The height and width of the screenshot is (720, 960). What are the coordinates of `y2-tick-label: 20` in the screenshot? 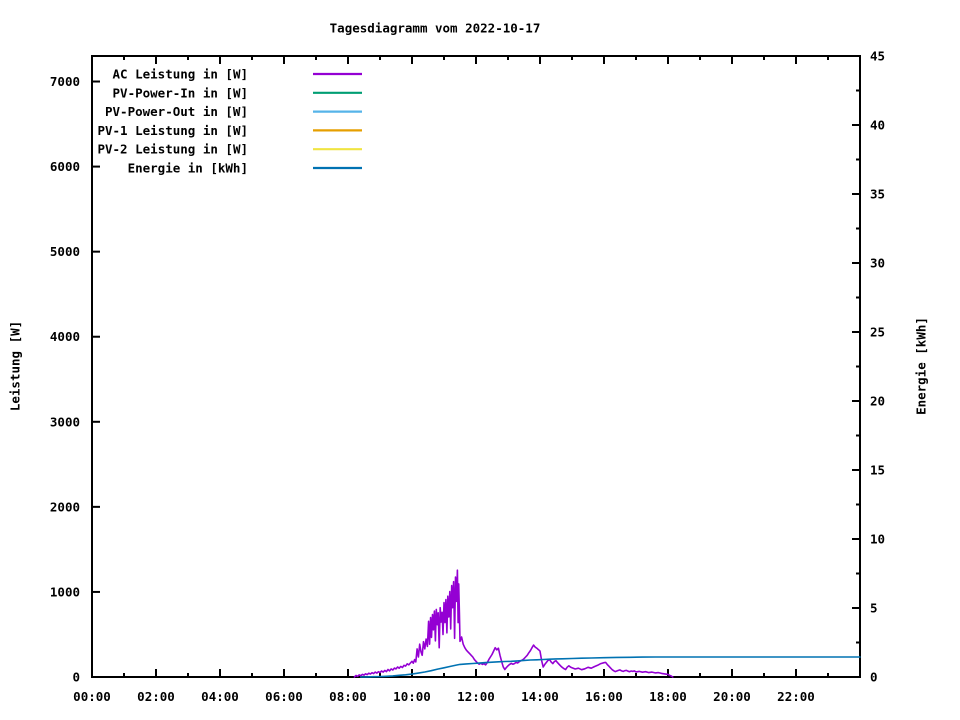 It's located at (877, 401).